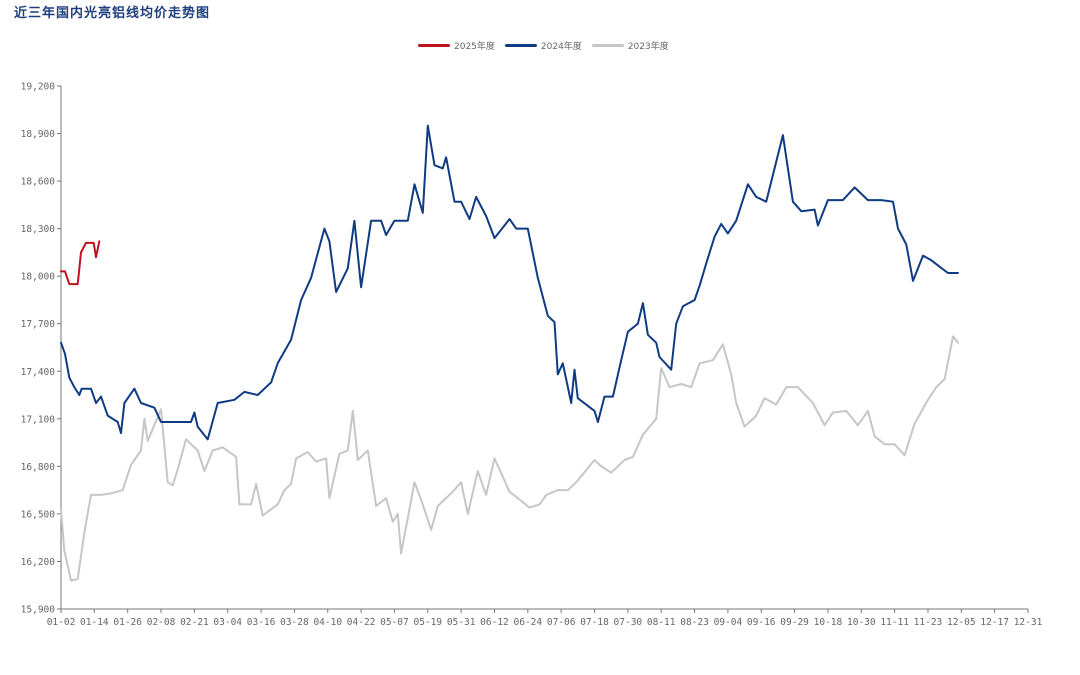 The height and width of the screenshot is (675, 1080). I want to click on legend-item-2025: 2025年度, so click(456, 45).